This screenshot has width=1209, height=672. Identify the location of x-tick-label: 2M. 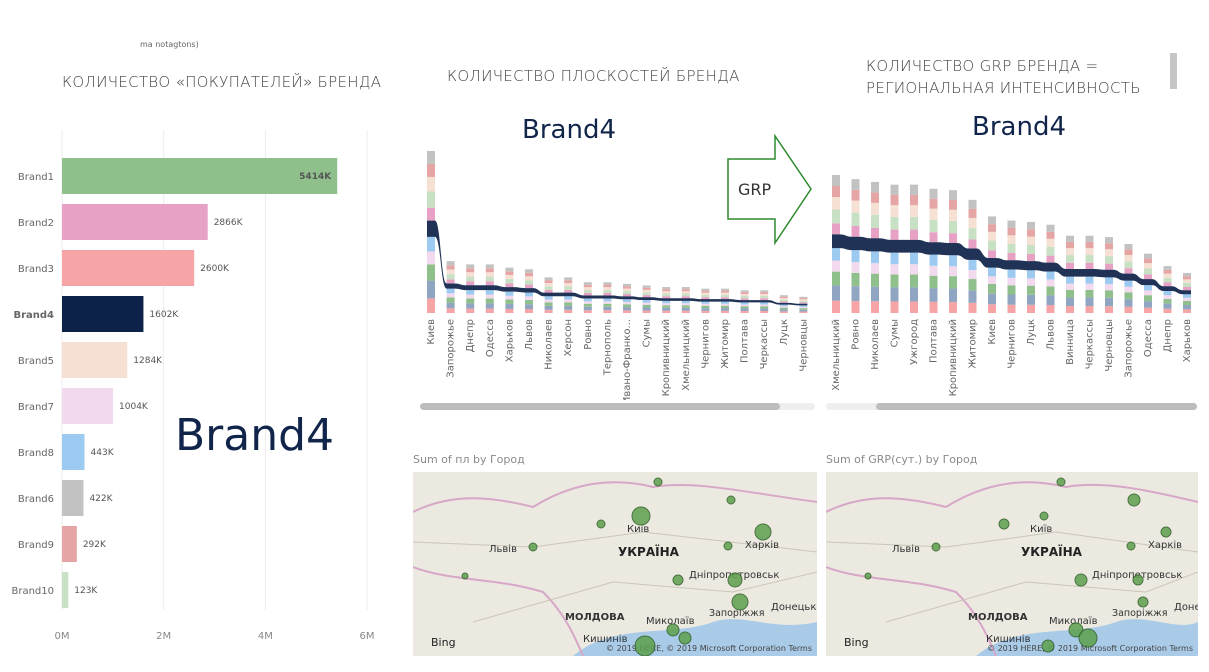
(163, 636).